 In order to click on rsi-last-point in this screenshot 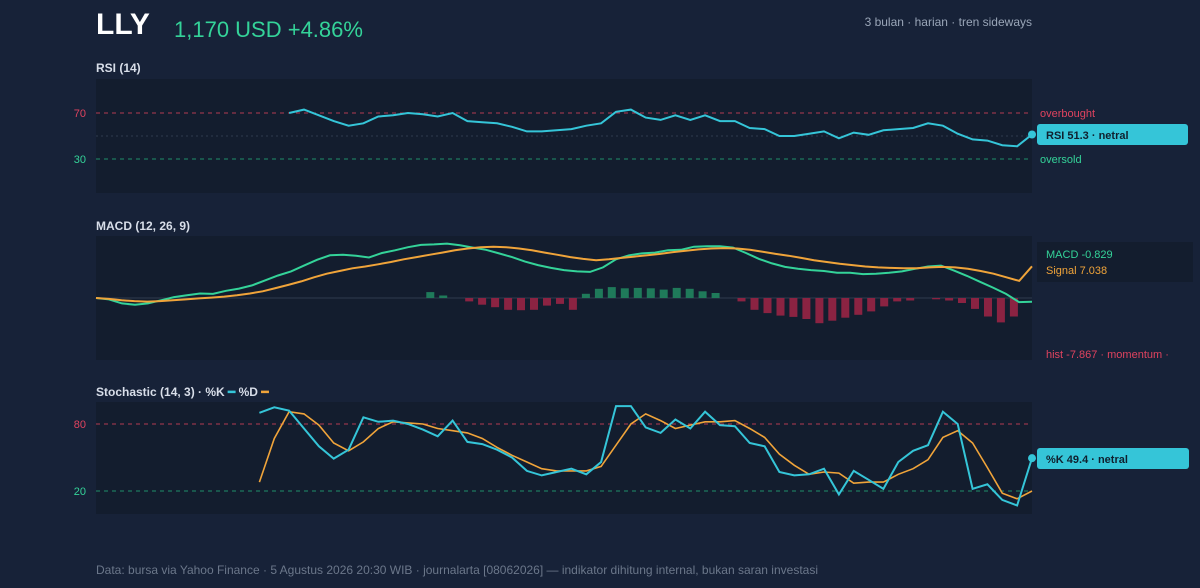, I will do `click(1032, 134)`.